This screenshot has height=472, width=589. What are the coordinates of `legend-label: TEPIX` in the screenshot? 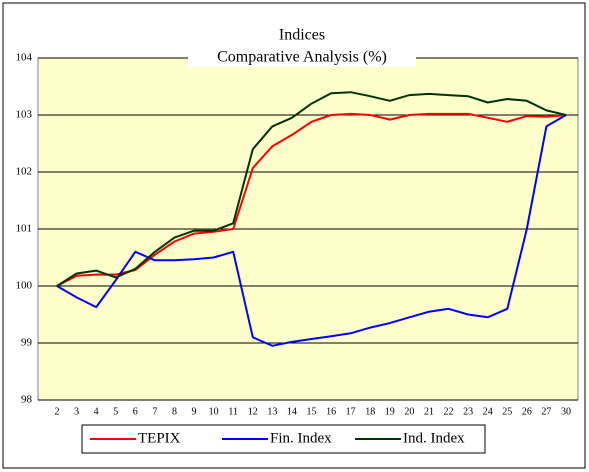 It's located at (159, 438).